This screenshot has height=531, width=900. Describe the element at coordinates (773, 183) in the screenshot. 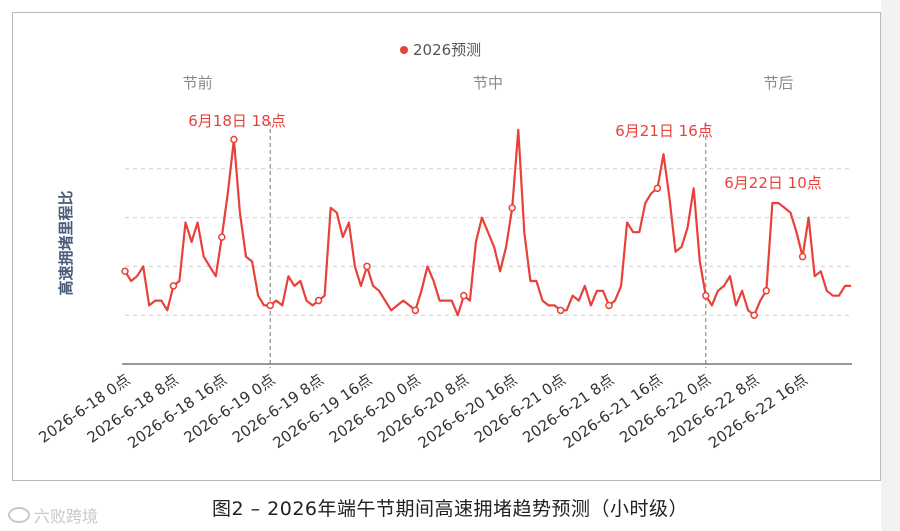

I see `peak-annotation: 6月22日 10点` at that location.